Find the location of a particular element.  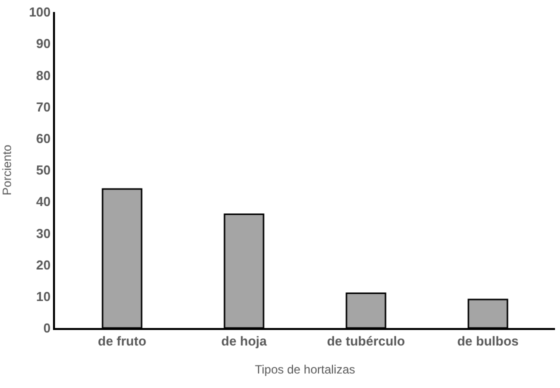

y-tick-label: 40 is located at coordinates (43, 202).